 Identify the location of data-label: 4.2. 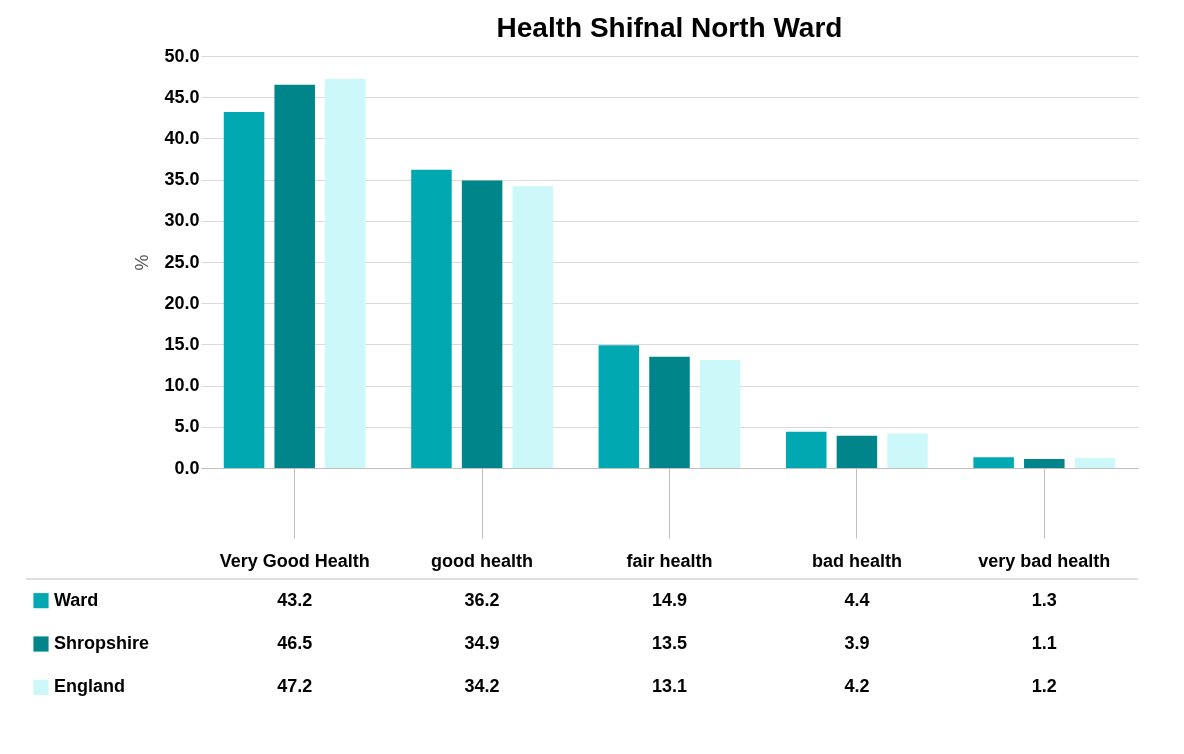
(857, 686).